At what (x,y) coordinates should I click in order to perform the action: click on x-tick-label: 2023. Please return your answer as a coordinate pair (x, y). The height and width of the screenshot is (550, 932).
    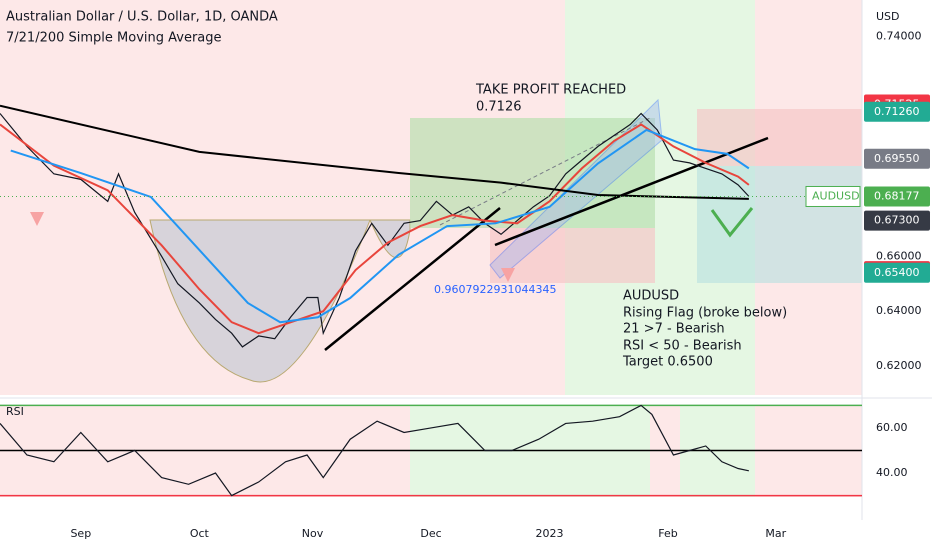
    Looking at the image, I should click on (550, 533).